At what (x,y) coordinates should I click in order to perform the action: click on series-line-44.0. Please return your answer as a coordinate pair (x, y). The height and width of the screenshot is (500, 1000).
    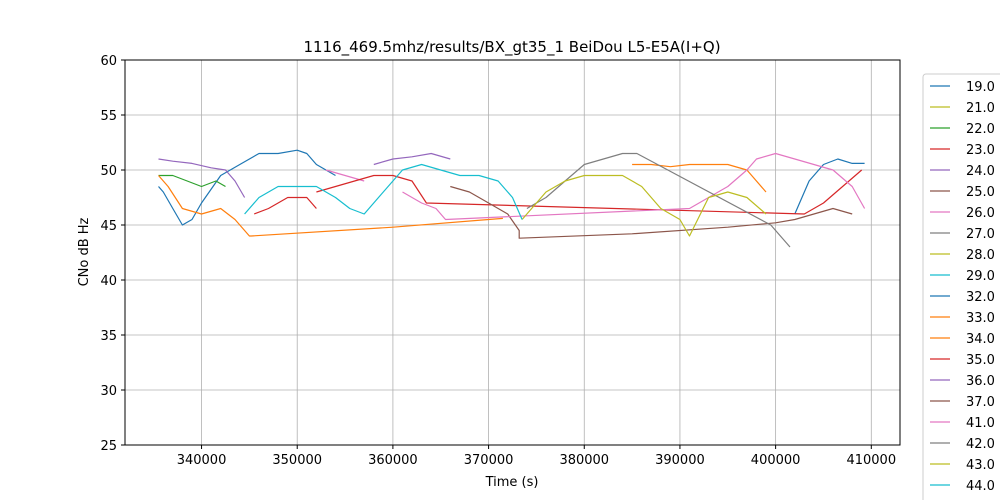
    Looking at the image, I should click on (383, 191).